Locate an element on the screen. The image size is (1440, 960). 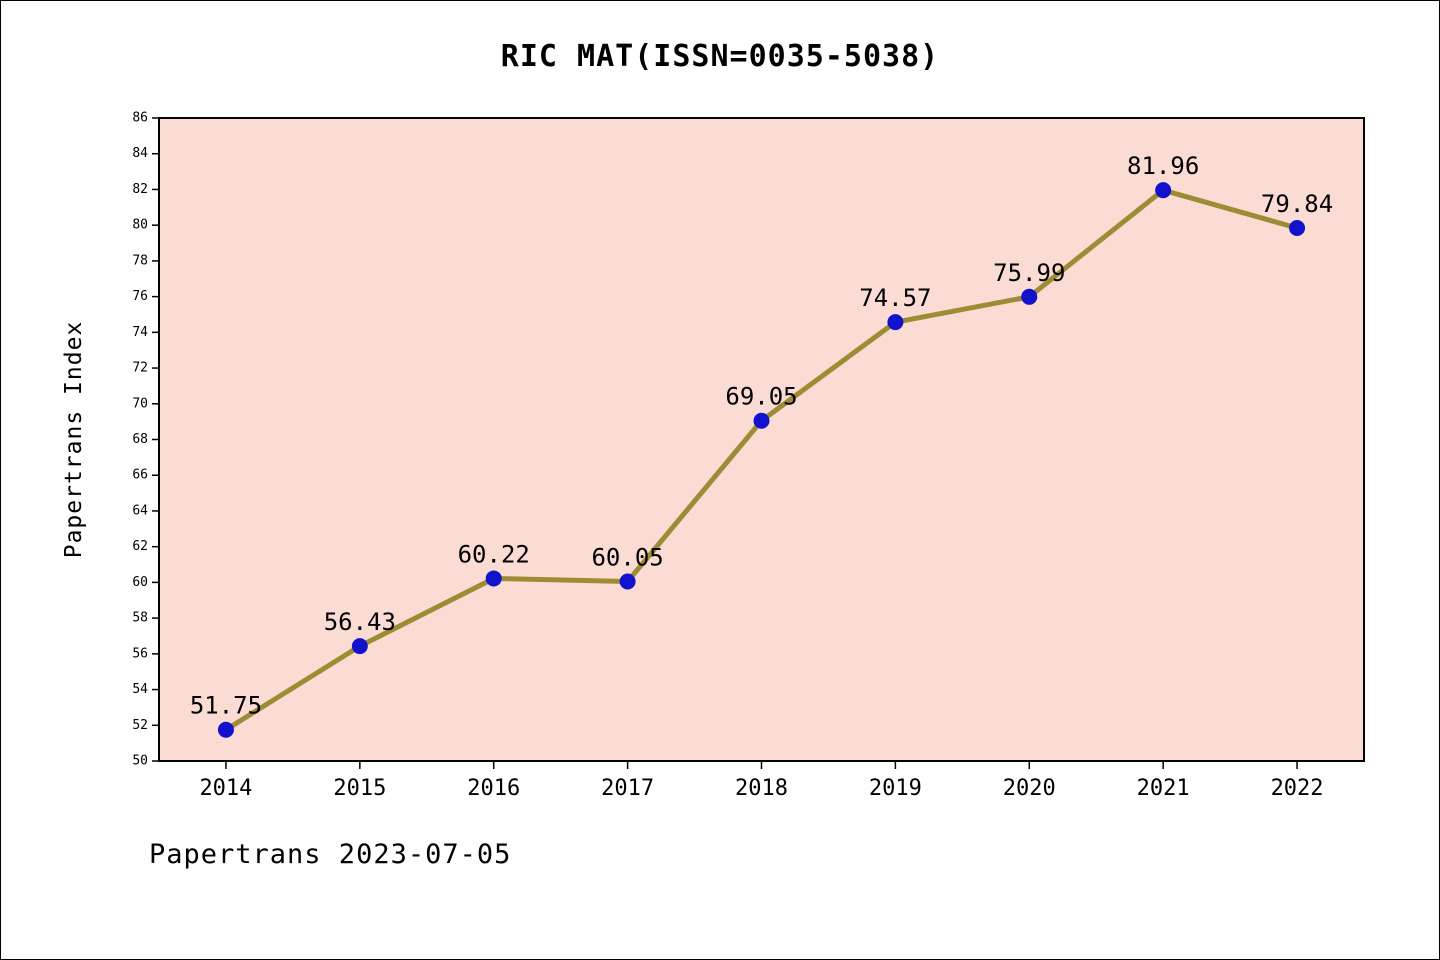
y-axis-tick-label: 60 is located at coordinates (140, 582).